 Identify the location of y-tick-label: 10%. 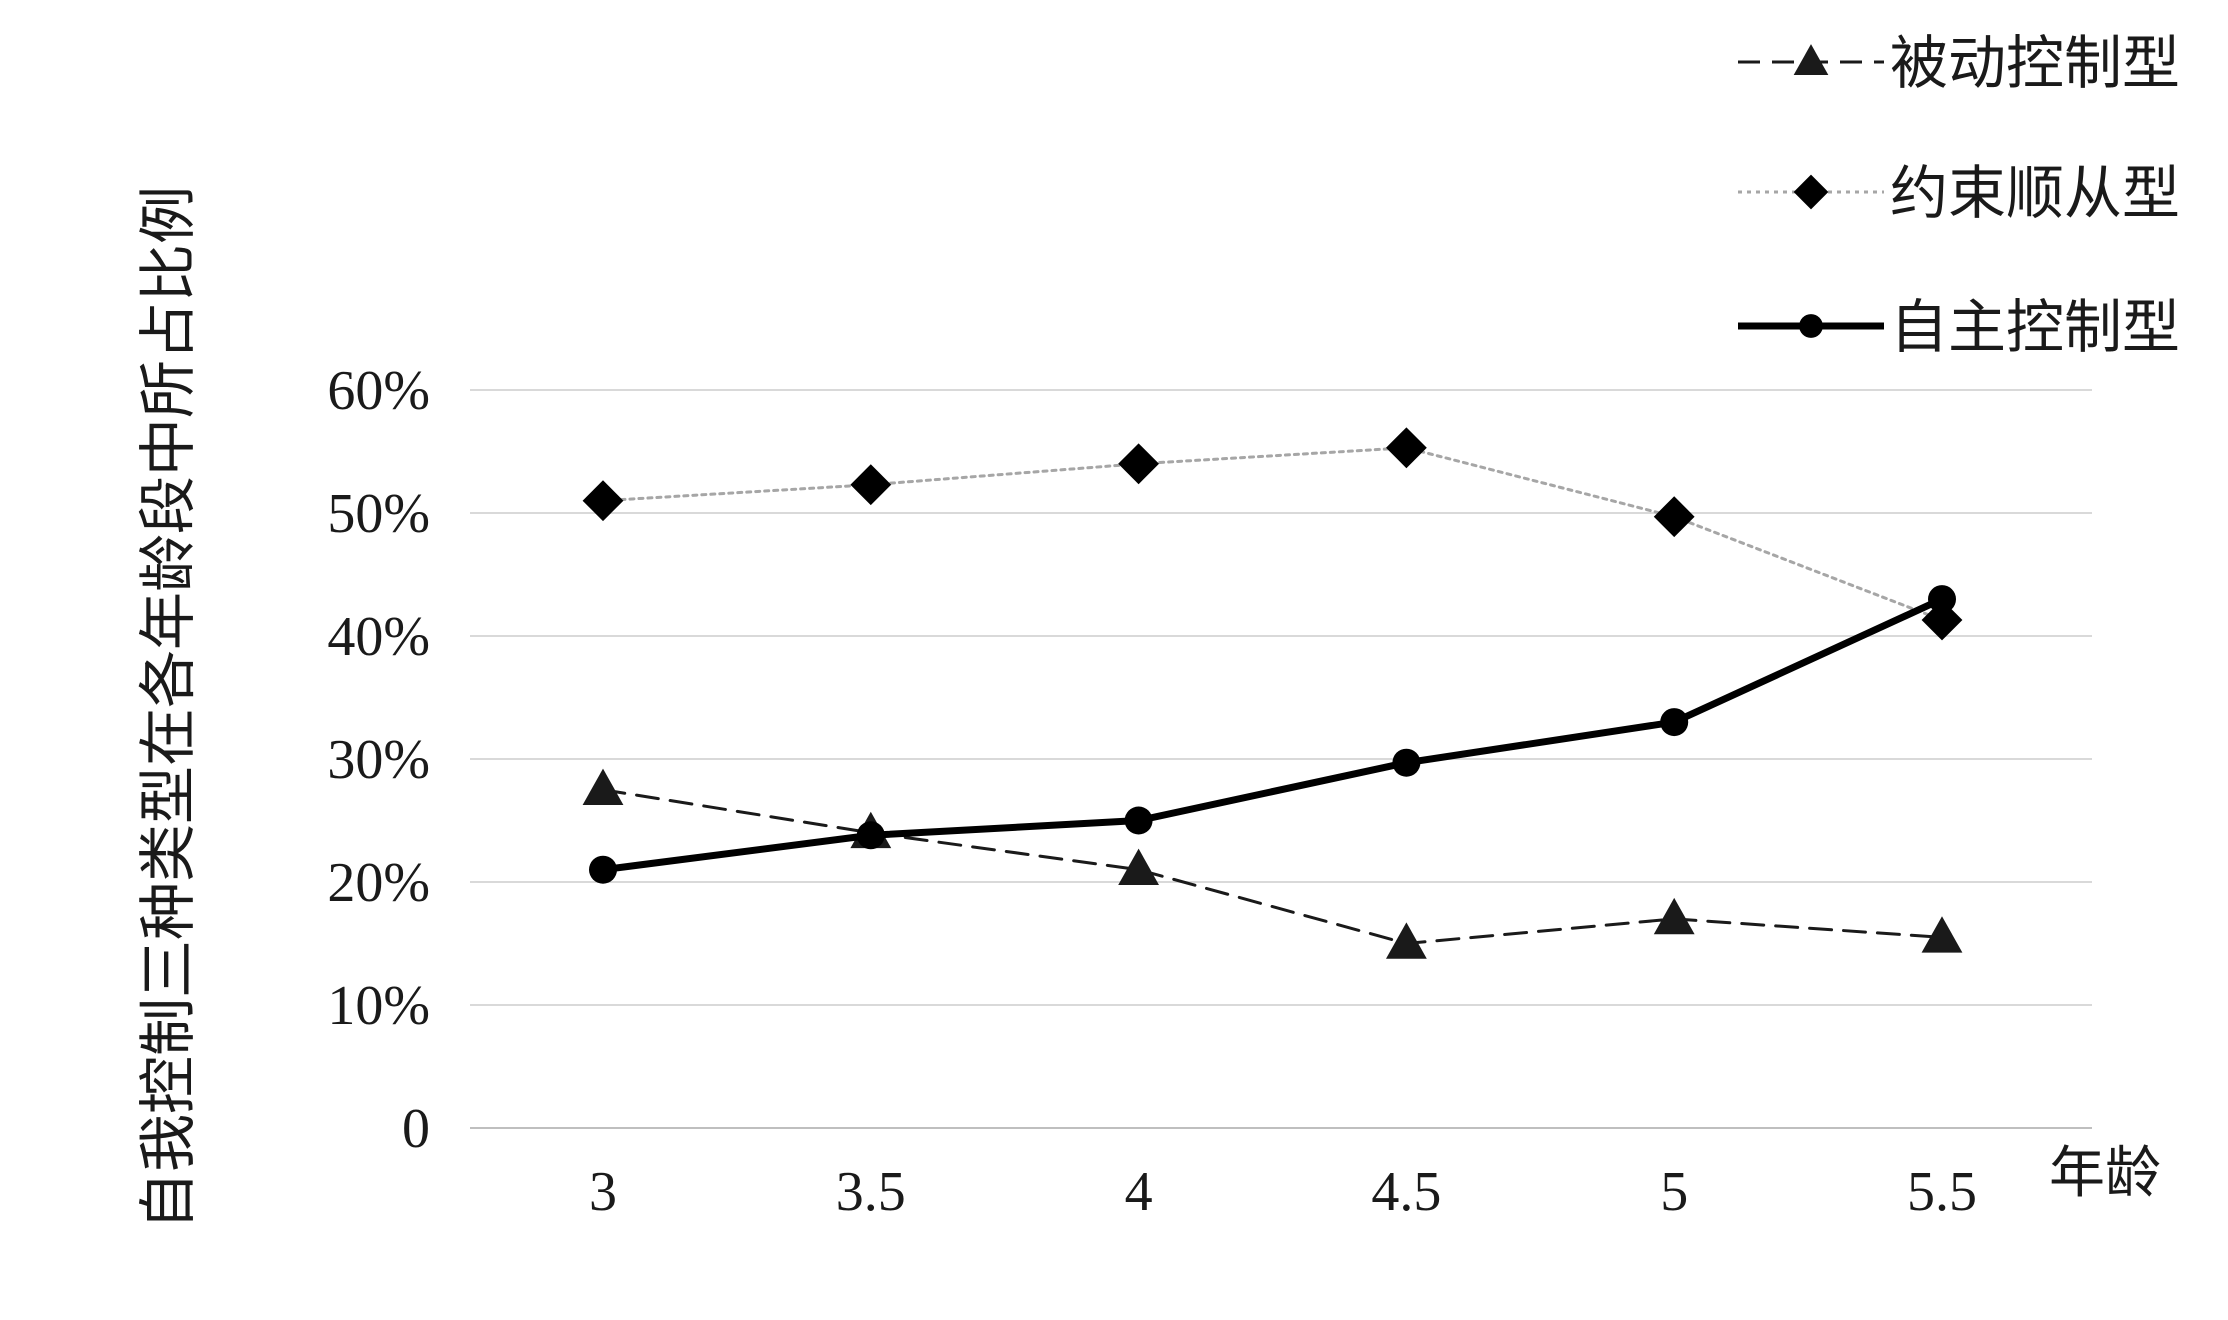
(378, 1006).